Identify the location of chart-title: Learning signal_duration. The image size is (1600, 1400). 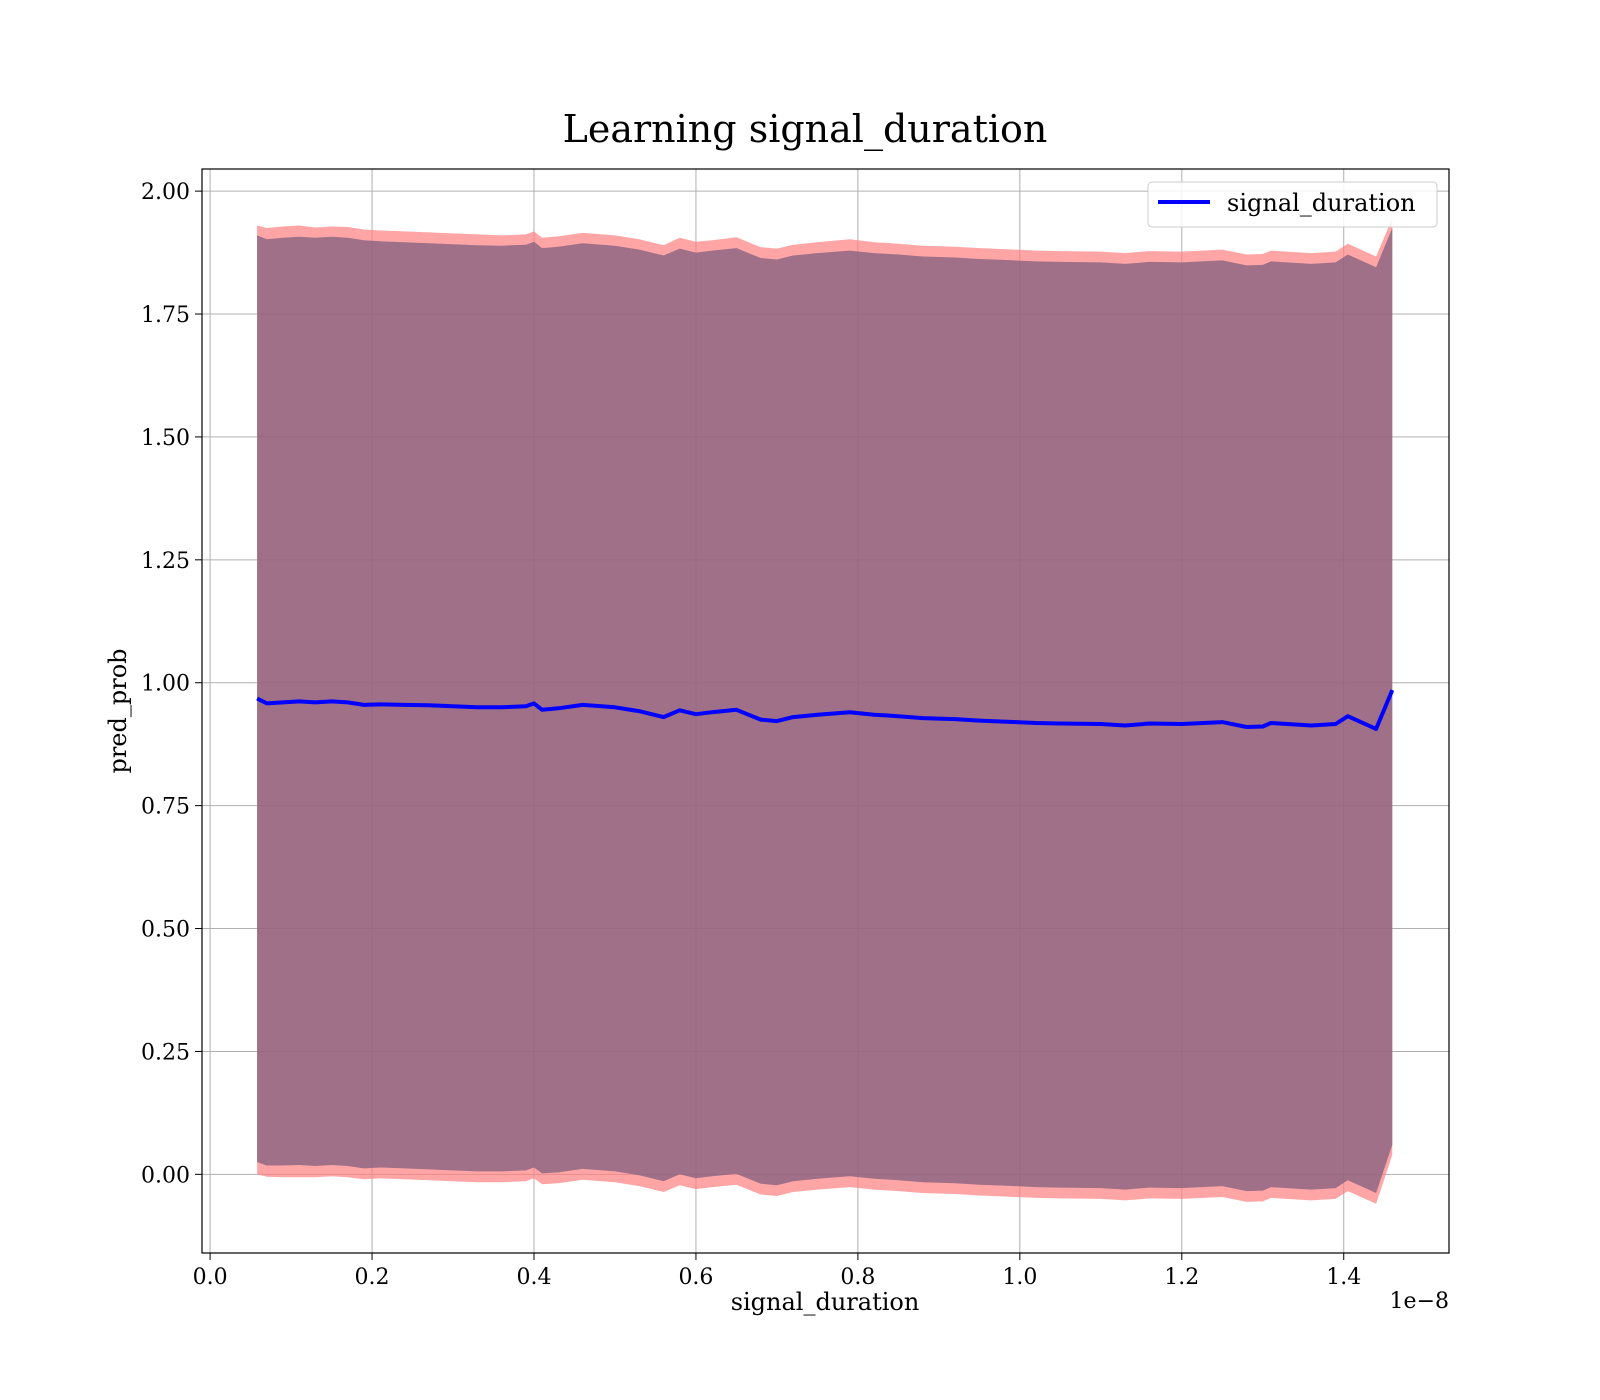
(805, 129).